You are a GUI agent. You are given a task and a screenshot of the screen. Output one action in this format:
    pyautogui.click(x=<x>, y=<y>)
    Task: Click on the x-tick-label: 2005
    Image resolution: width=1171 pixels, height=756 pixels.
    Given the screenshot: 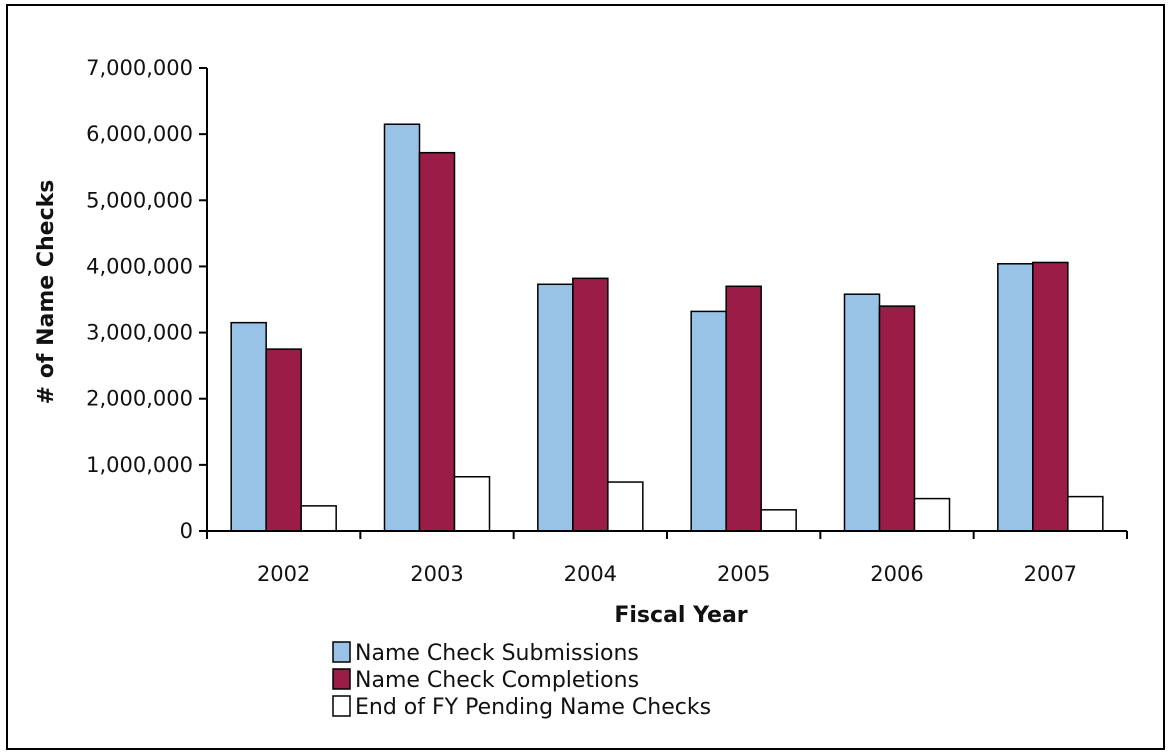 What is the action you would take?
    pyautogui.click(x=743, y=574)
    